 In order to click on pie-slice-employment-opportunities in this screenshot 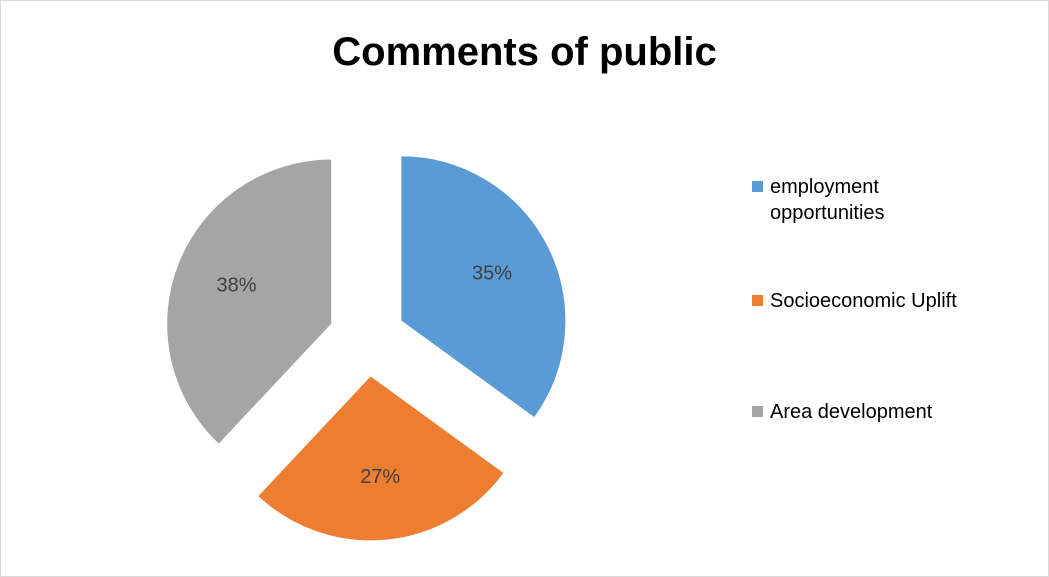, I will do `click(483, 287)`.